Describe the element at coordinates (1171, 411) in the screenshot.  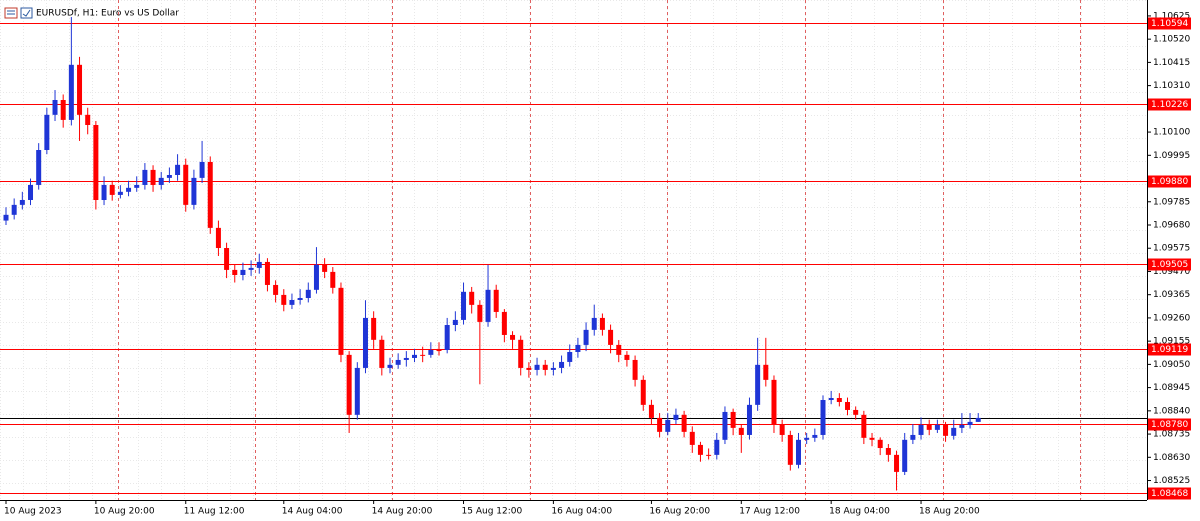
I see `y-tick-label: 1.08840` at that location.